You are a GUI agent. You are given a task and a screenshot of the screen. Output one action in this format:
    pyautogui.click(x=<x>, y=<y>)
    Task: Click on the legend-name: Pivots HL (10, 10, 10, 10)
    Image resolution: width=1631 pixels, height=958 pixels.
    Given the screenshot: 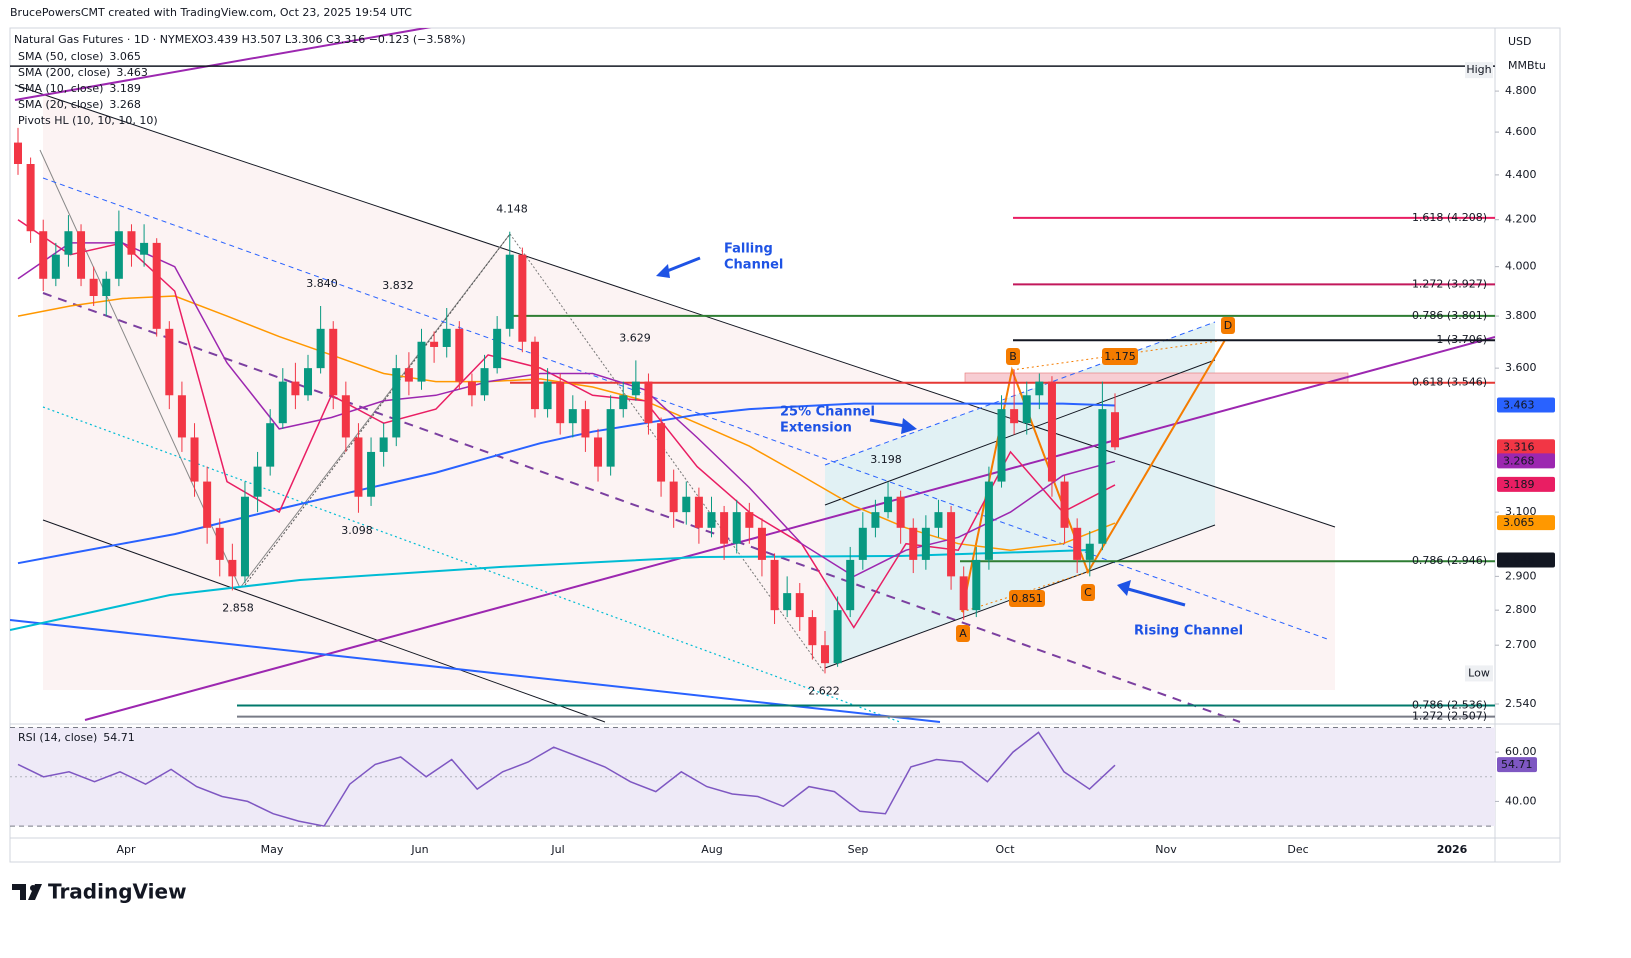 What is the action you would take?
    pyautogui.click(x=88, y=120)
    